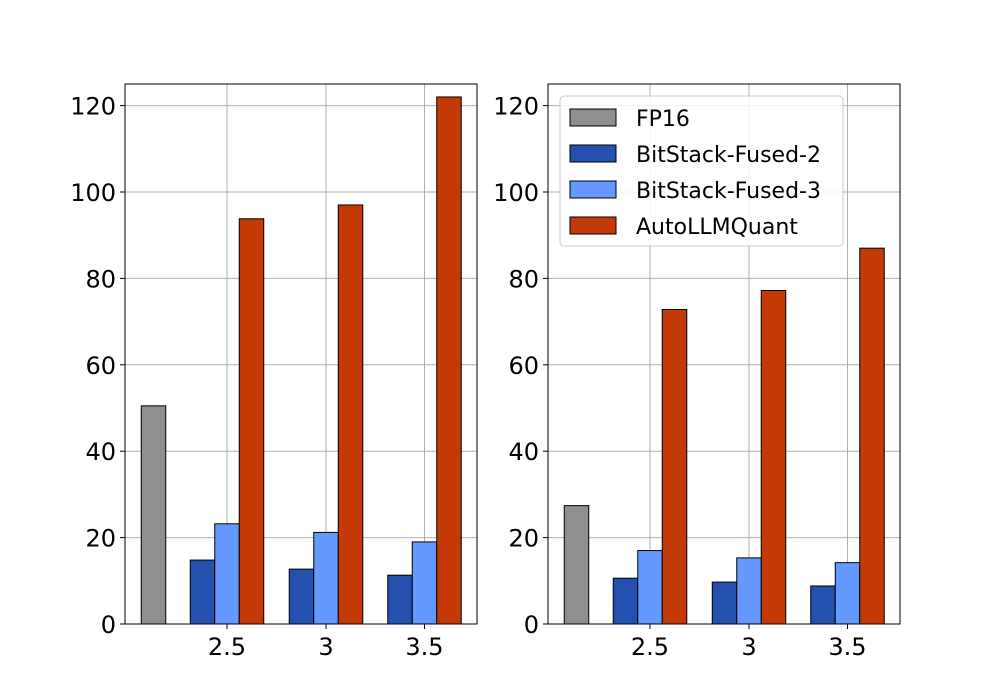 This screenshot has width=1000, height=700. Describe the element at coordinates (728, 155) in the screenshot. I see `legend-label: BitStack-Fused-2` at that location.